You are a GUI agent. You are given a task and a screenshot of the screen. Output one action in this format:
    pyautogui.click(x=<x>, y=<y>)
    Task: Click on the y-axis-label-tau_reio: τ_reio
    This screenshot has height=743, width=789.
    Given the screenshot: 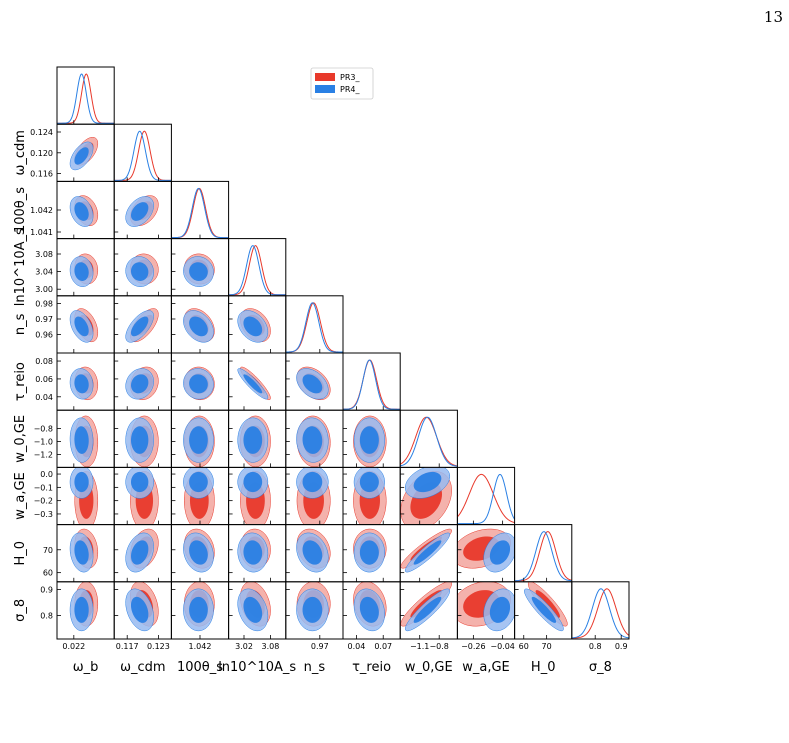 What is the action you would take?
    pyautogui.click(x=20, y=381)
    